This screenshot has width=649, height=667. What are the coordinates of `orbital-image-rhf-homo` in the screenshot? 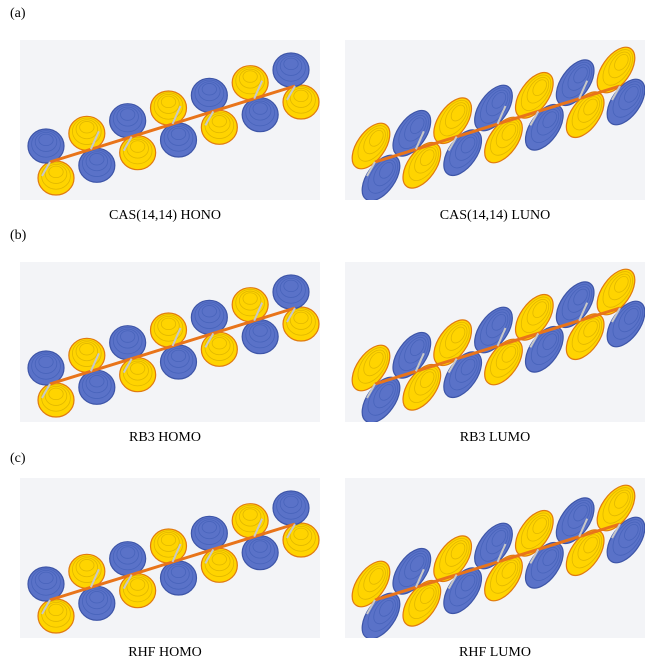 It's located at (170, 558).